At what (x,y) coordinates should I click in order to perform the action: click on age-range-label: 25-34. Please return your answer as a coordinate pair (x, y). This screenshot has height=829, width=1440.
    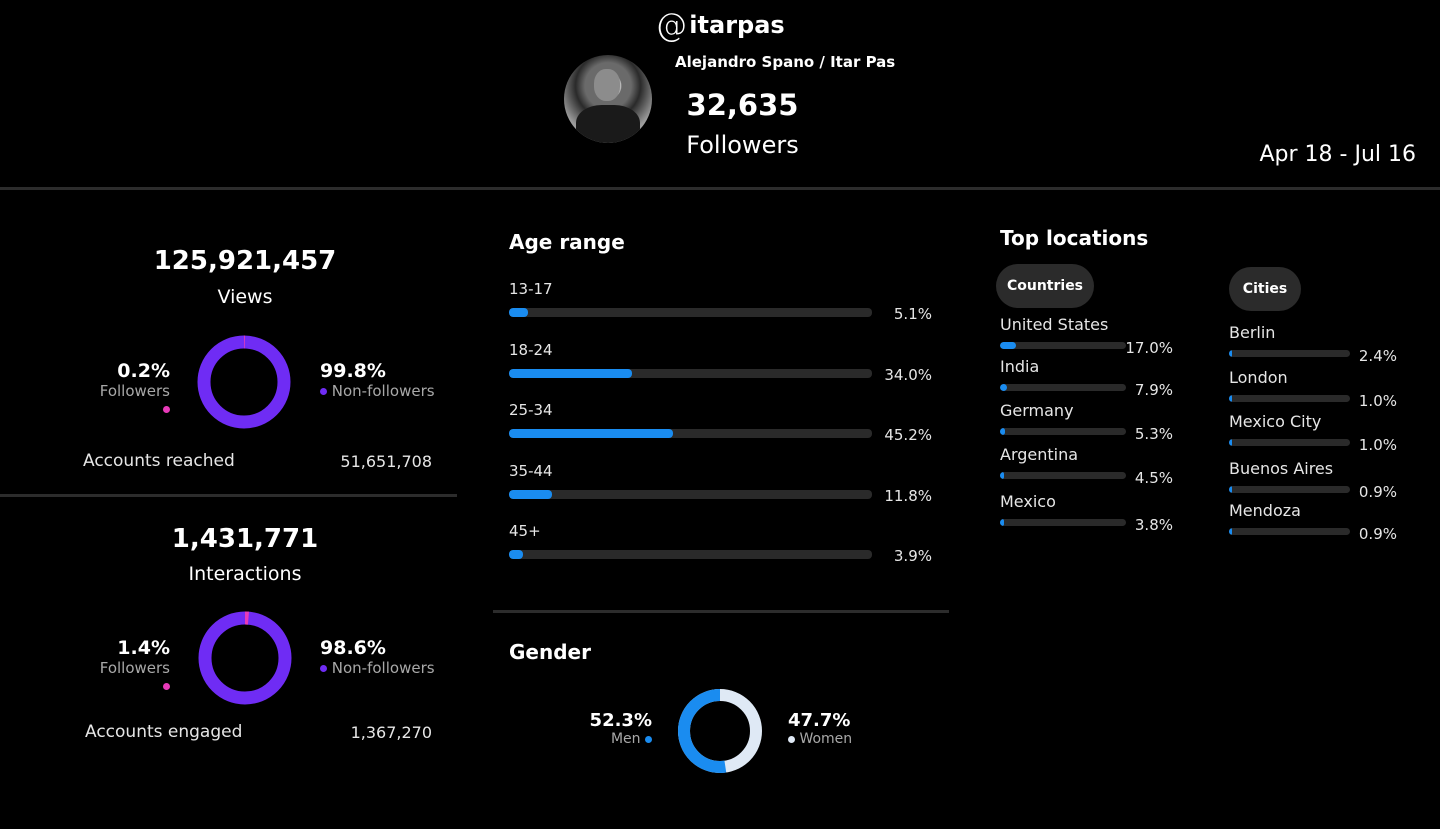
    Looking at the image, I should click on (531, 410).